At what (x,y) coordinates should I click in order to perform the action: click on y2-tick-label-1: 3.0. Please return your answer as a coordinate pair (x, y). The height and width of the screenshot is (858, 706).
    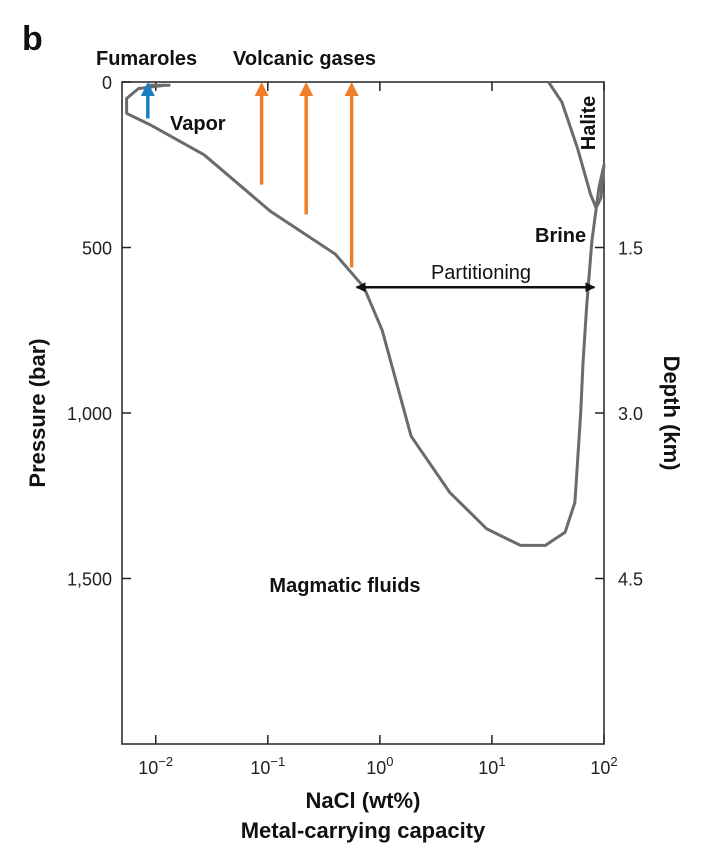
    Looking at the image, I should click on (630, 414).